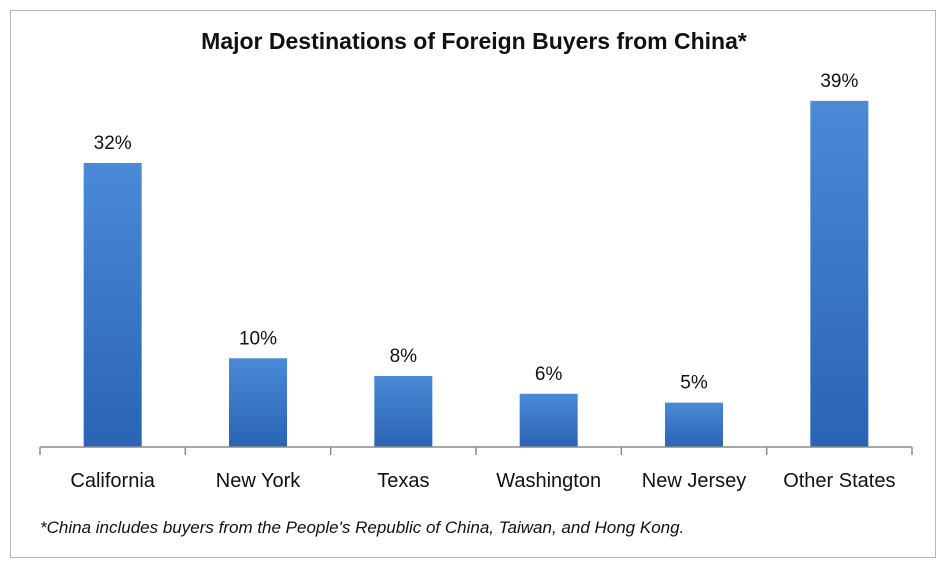 The image size is (948, 570). Describe the element at coordinates (549, 374) in the screenshot. I see `data-label: 6%` at that location.